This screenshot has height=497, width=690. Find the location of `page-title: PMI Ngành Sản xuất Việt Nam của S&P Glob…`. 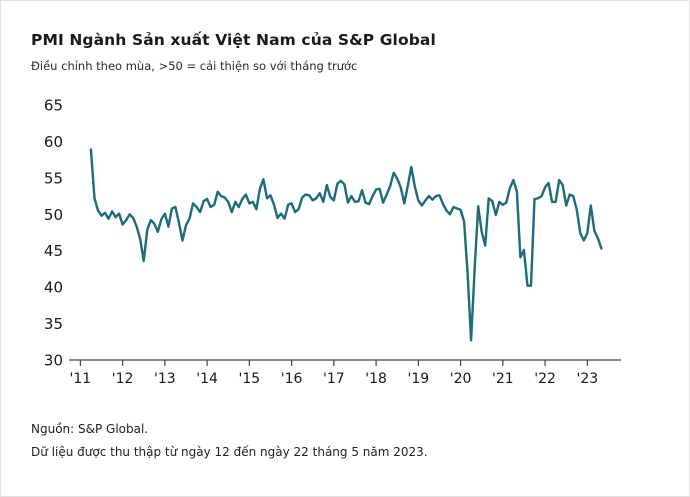

page-title: PMI Ngành Sản xuất Việt Nam của S&P Glob… is located at coordinates (233, 40).